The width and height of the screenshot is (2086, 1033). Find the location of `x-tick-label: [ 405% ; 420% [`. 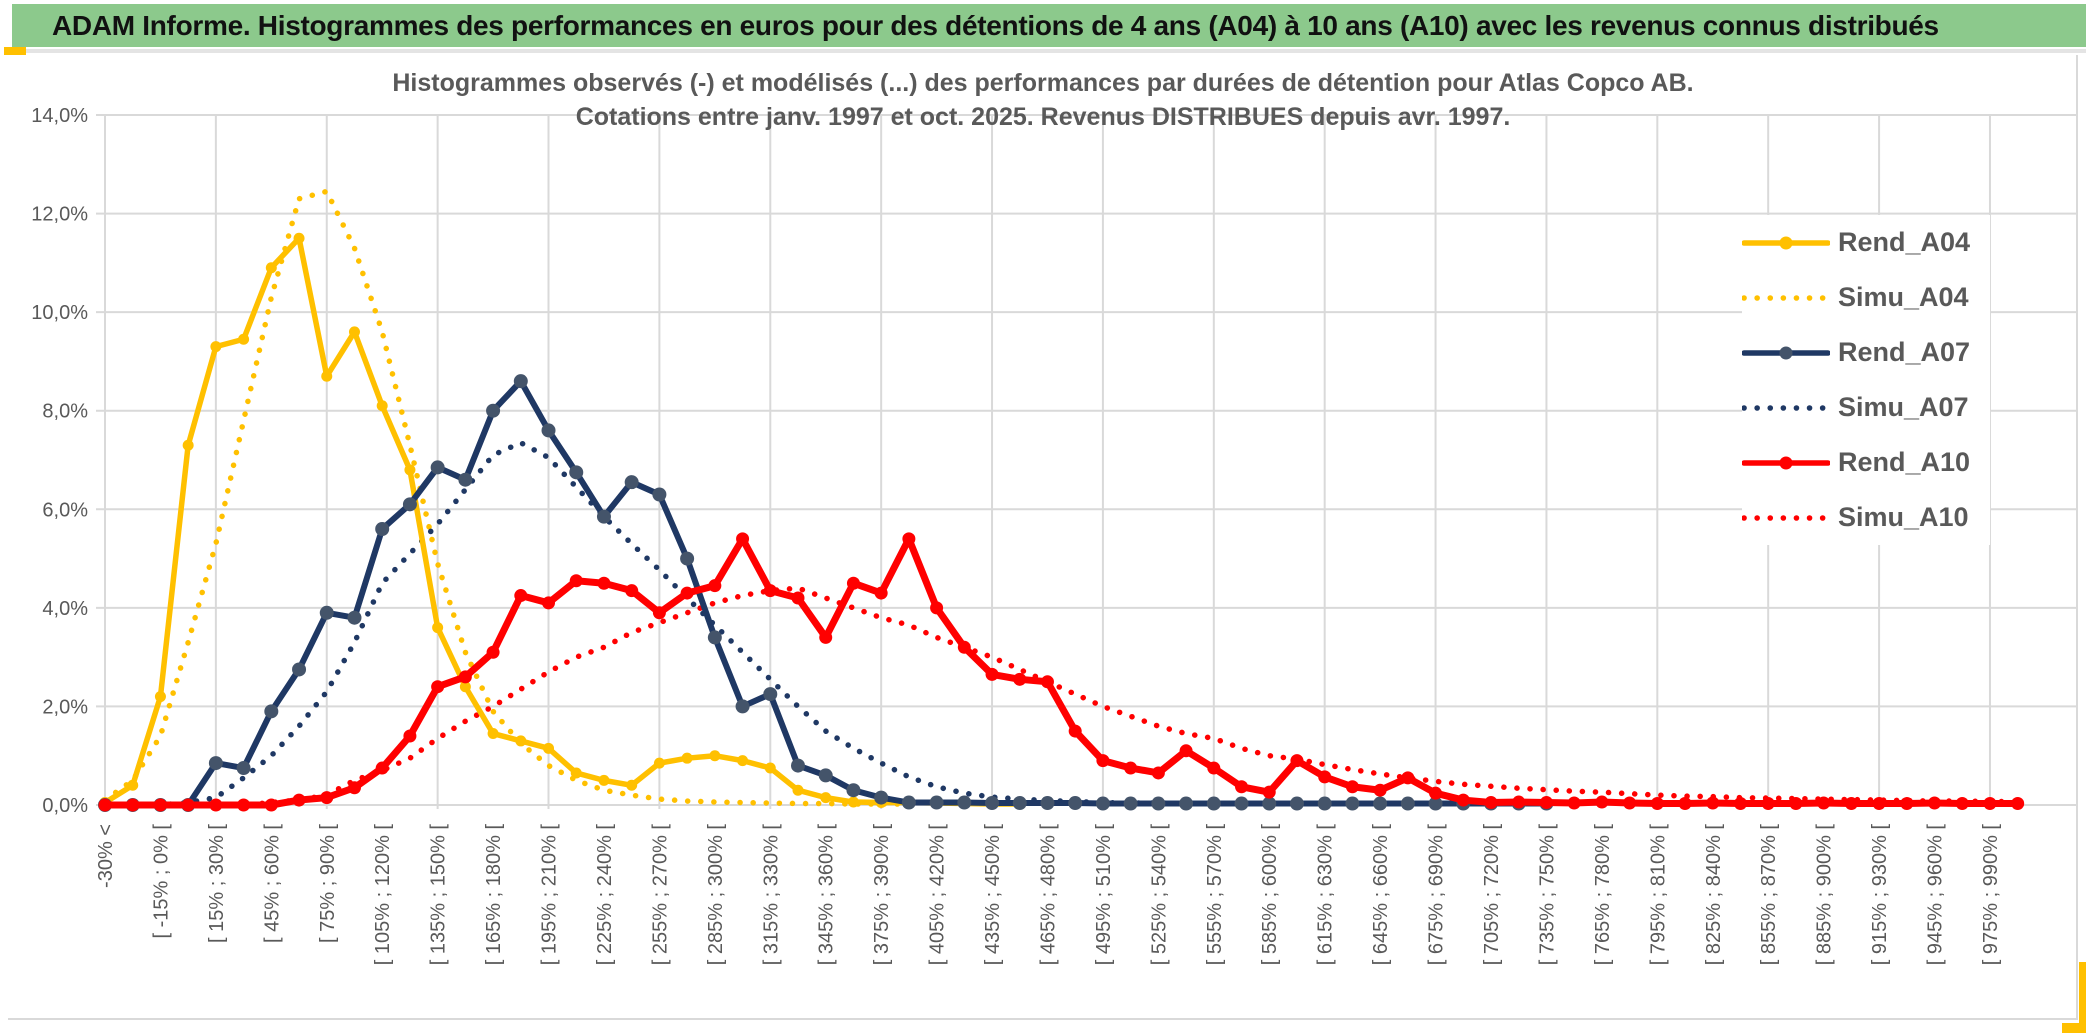

x-tick-label: [ 405% ; 420% [ is located at coordinates (938, 895).